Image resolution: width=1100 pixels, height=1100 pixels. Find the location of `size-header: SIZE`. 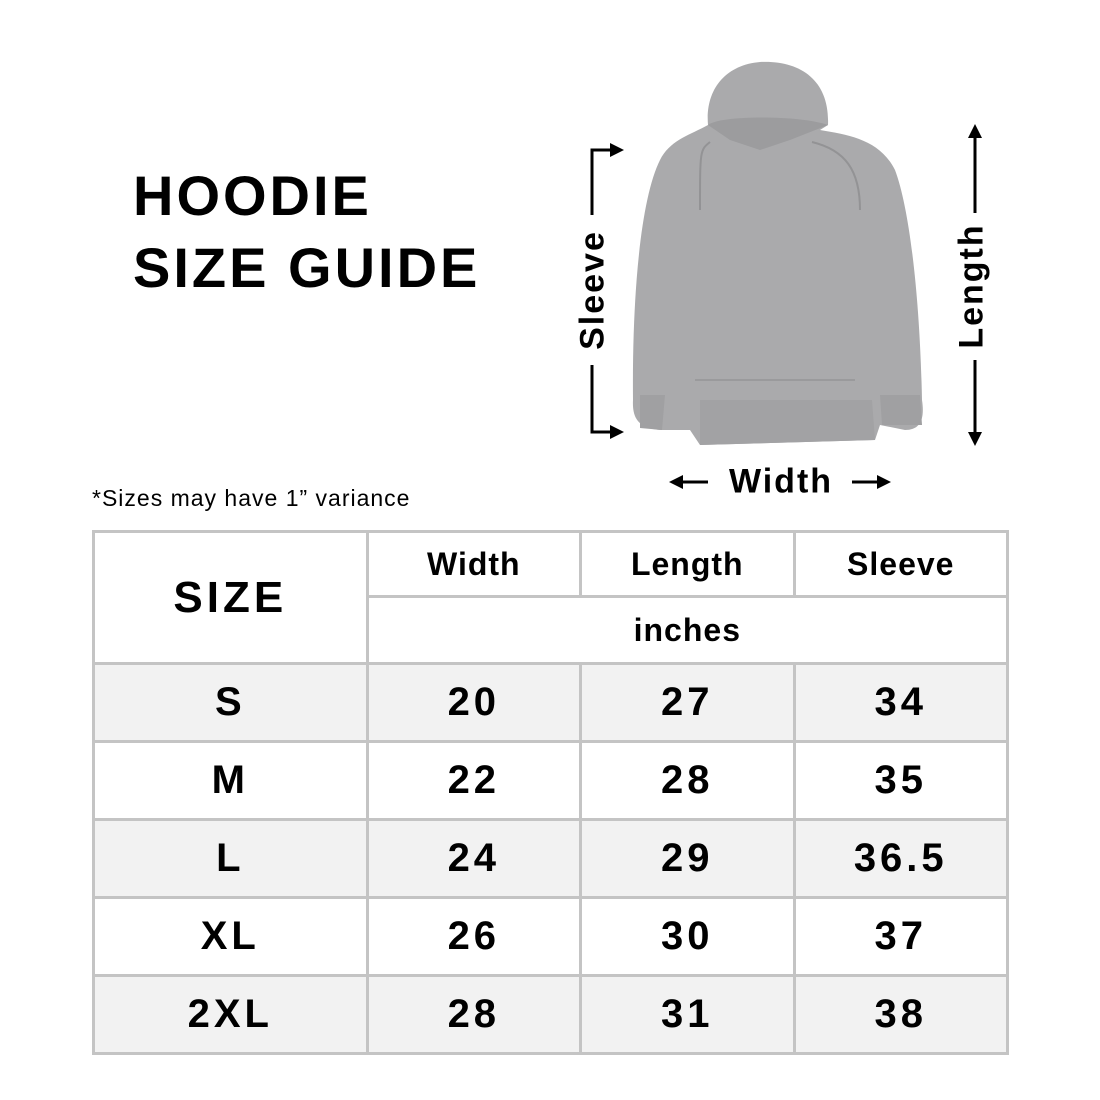

size-header: SIZE is located at coordinates (230, 597).